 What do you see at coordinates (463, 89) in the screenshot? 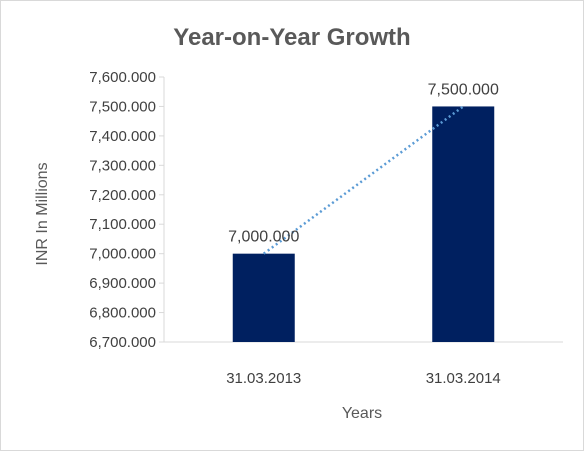
I see `data-label: 7,500.000` at bounding box center [463, 89].